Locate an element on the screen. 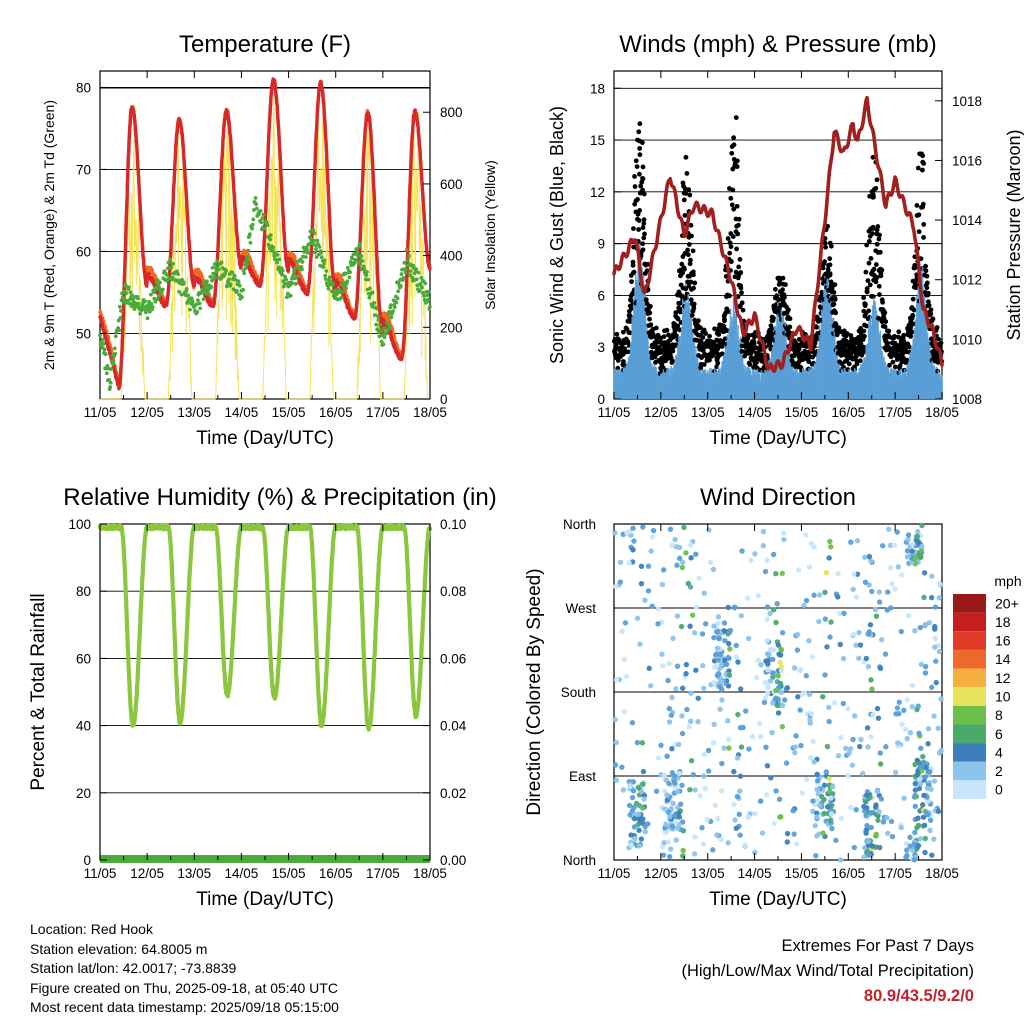 The image size is (1024, 1024). y-tick-label: 100 is located at coordinates (79, 524).